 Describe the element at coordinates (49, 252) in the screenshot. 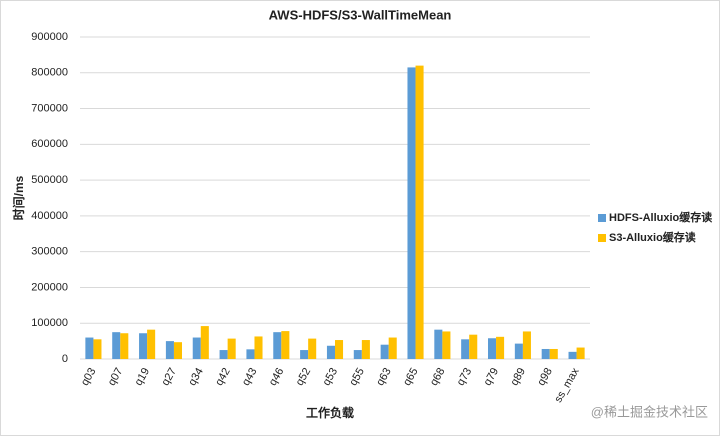

I see `y-tick-label: 300000` at that location.